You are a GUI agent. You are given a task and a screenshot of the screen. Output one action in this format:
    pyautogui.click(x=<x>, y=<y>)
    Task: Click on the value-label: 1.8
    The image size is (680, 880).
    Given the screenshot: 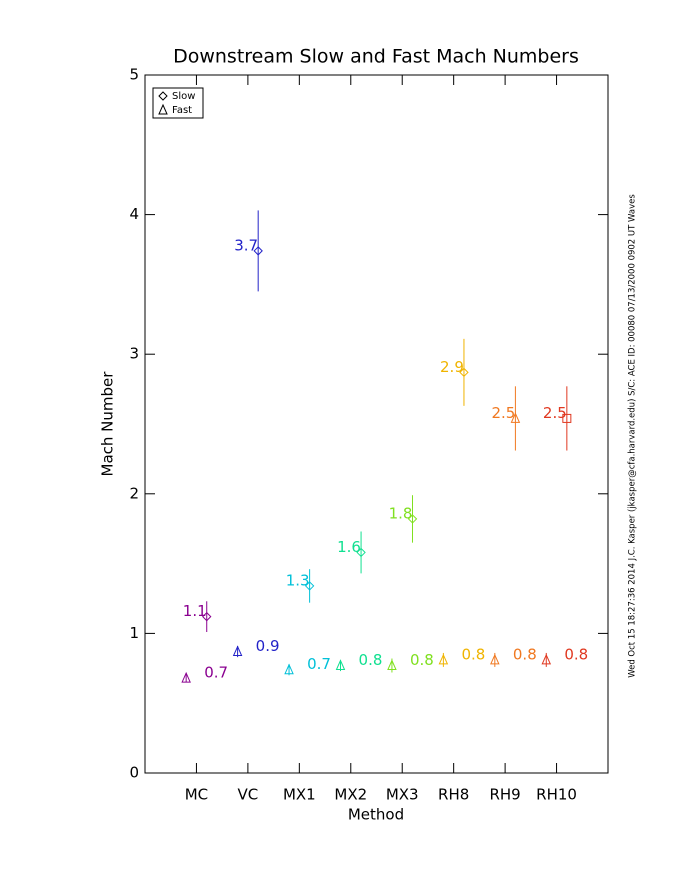 What is the action you would take?
    pyautogui.click(x=401, y=513)
    